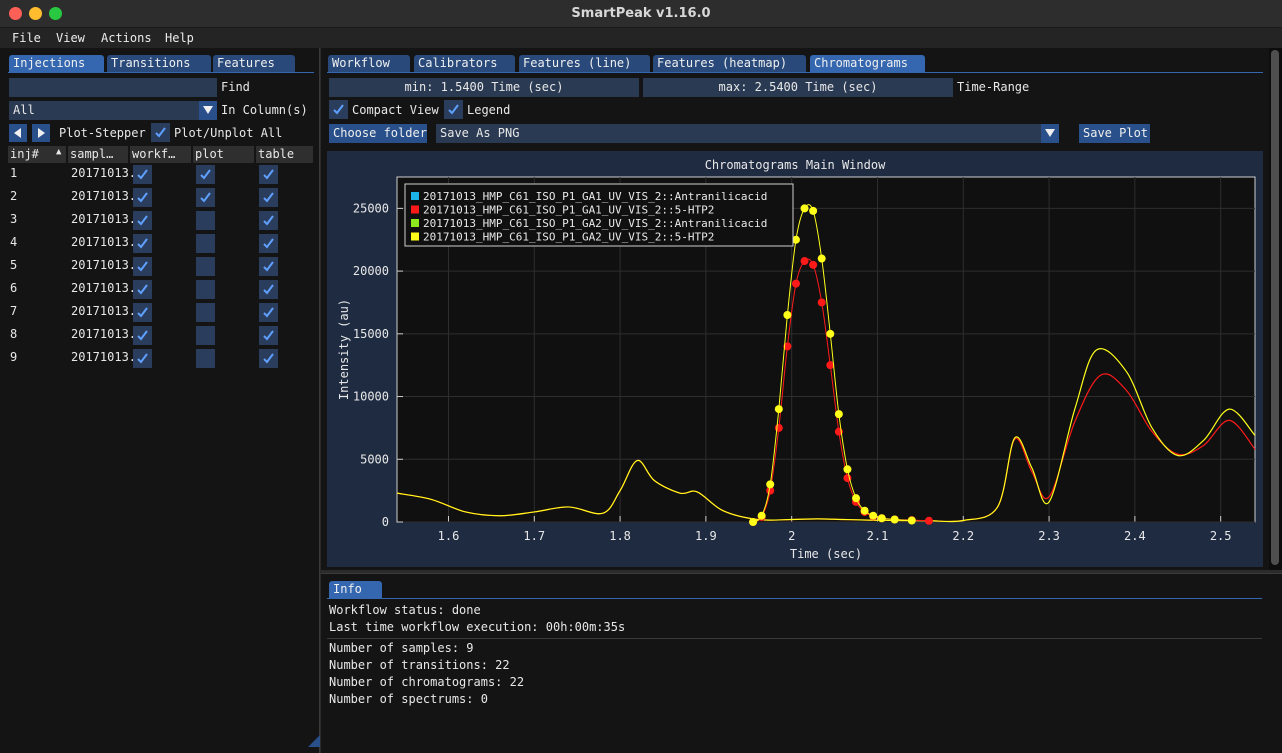 This screenshot has height=753, width=1282. What do you see at coordinates (798, 87) in the screenshot?
I see `time-range-max-field: max: 2.5400 Time (sec)` at bounding box center [798, 87].